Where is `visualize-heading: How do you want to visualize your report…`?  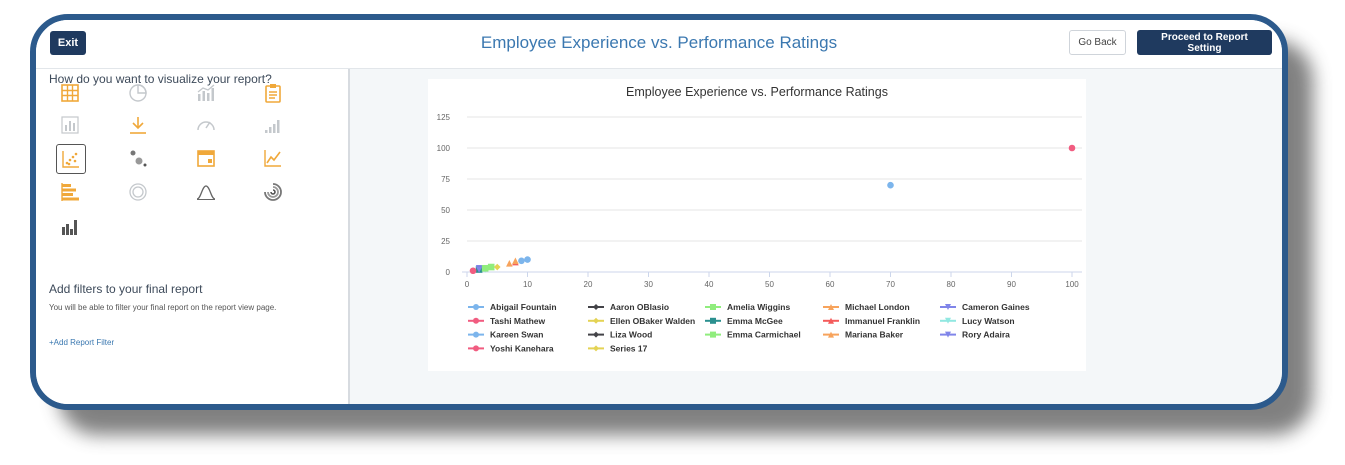
visualize-heading: How do you want to visualize your report… is located at coordinates (160, 79).